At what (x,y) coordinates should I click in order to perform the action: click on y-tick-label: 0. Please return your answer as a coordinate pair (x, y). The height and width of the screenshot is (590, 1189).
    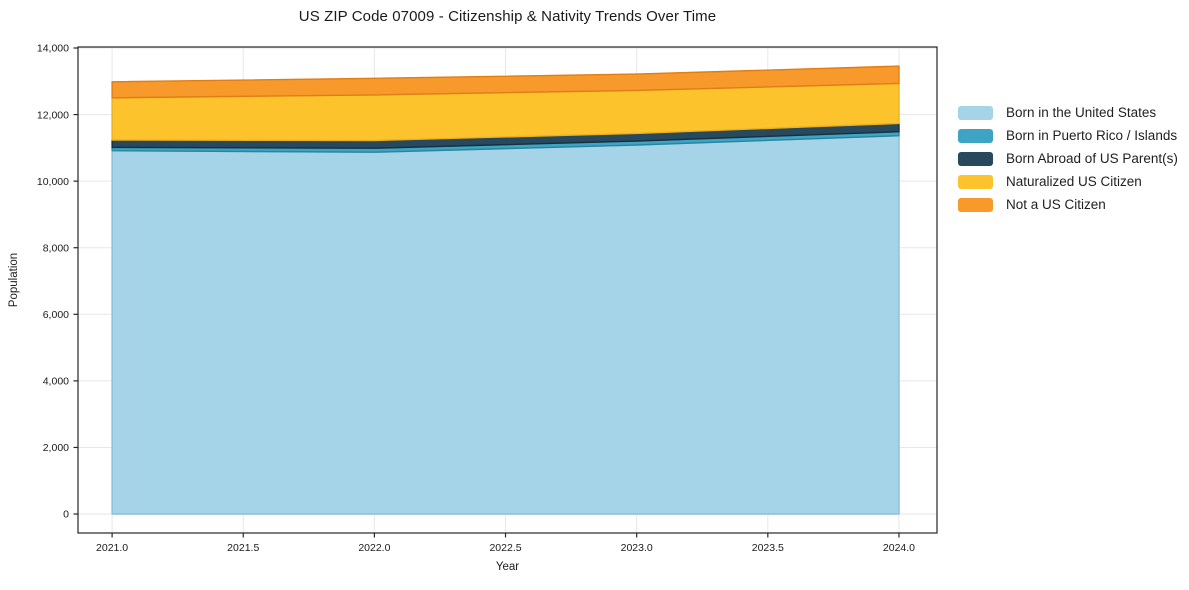
    Looking at the image, I should click on (66, 515).